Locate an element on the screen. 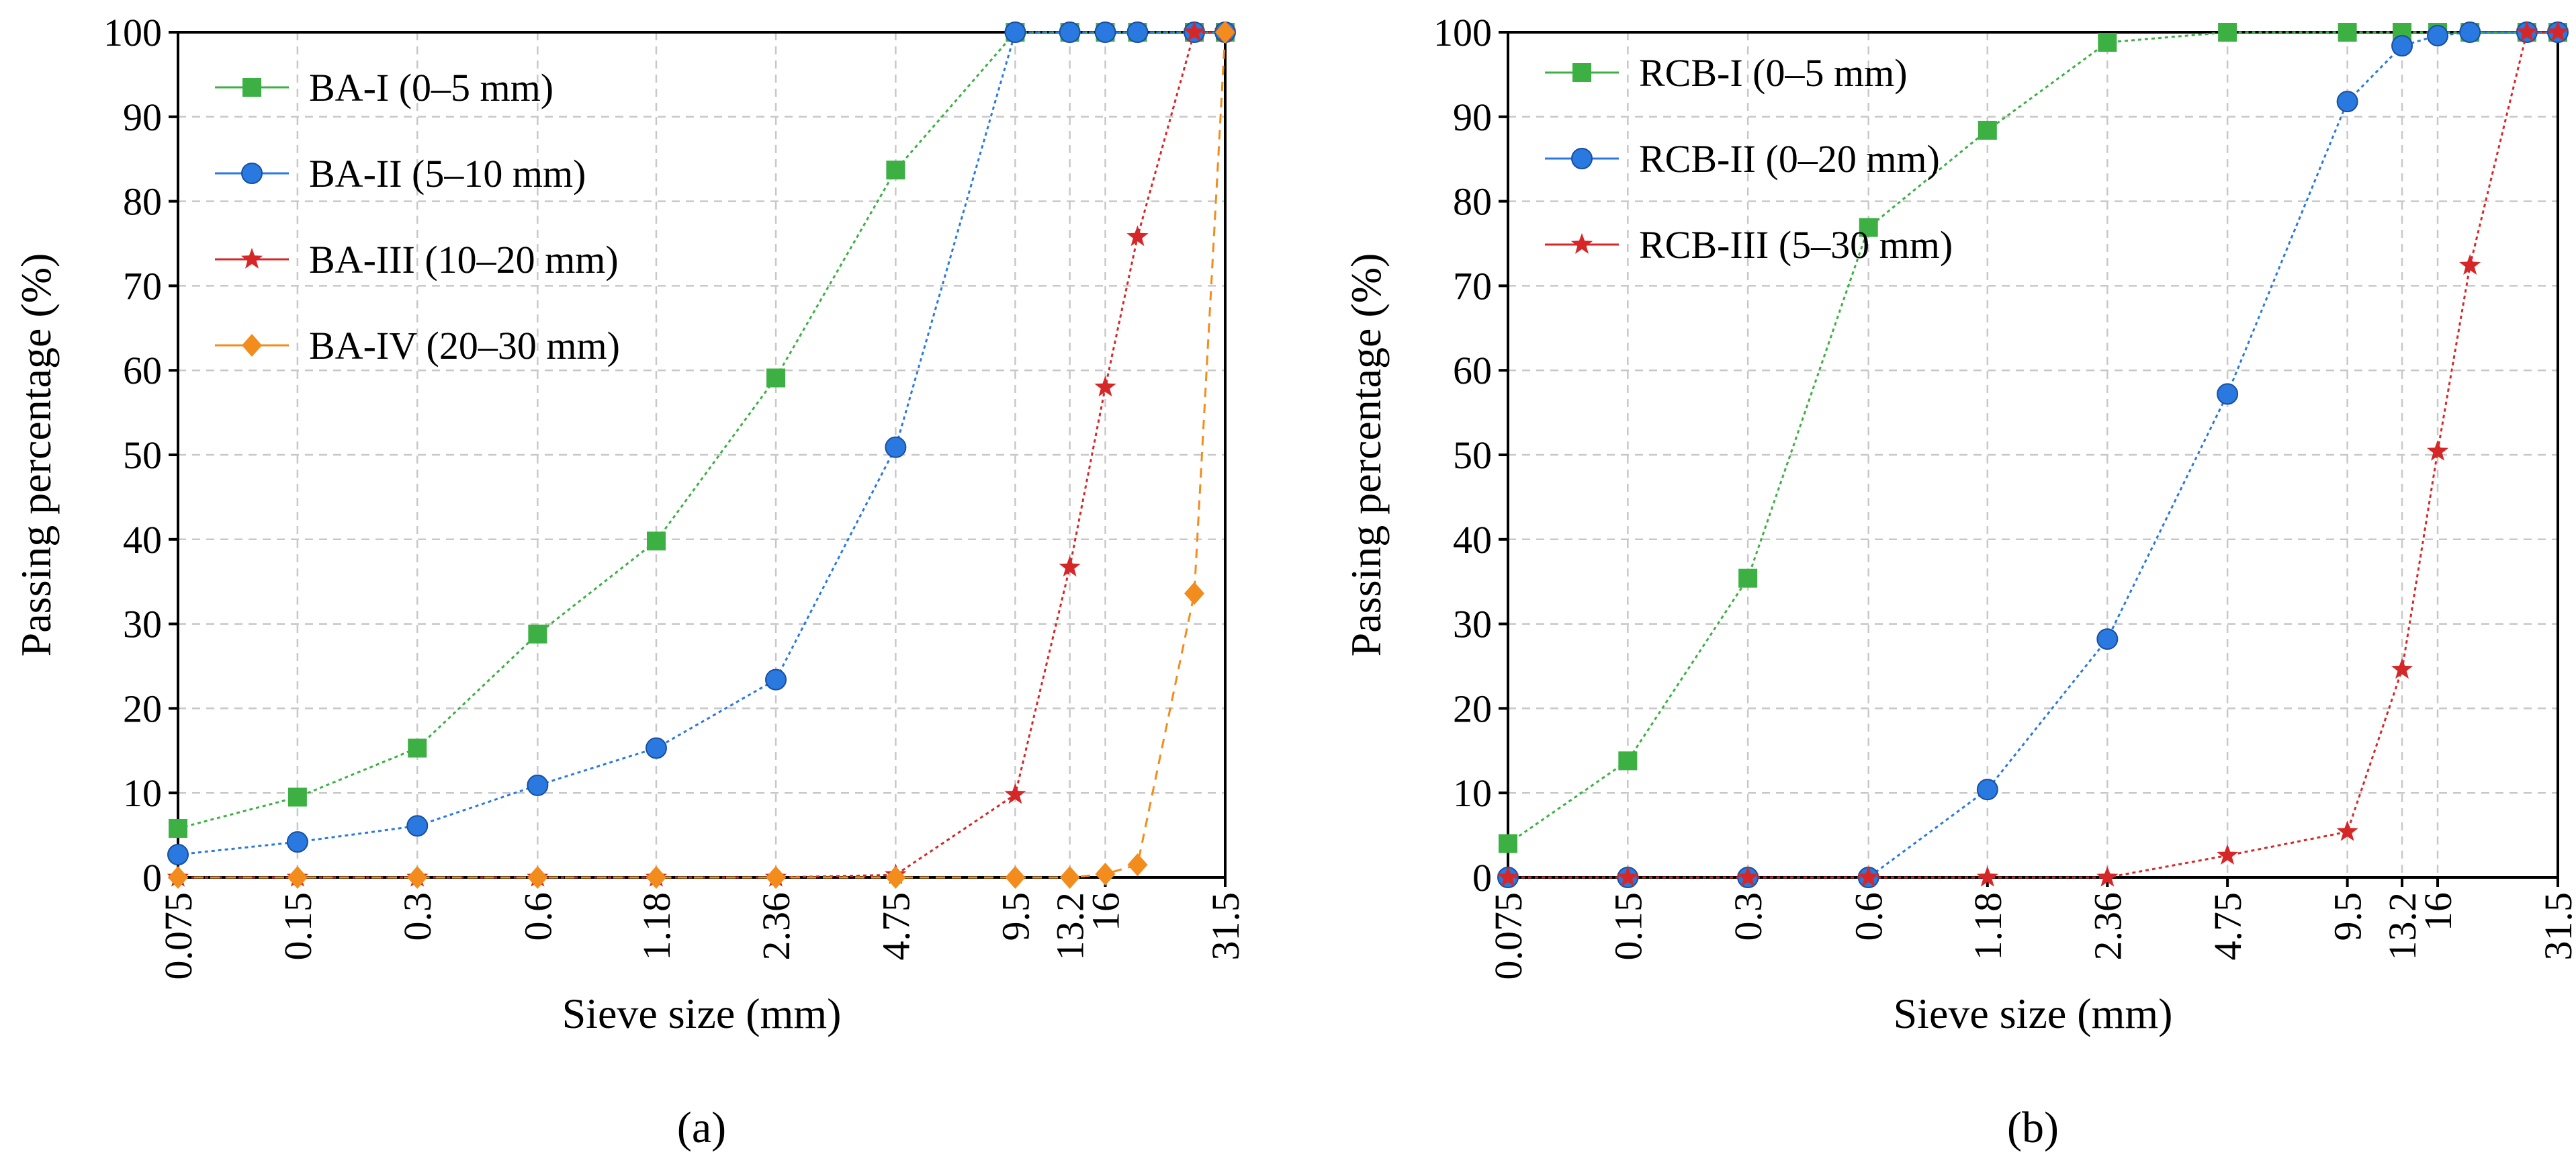 The width and height of the screenshot is (2576, 1167). legend-entry: BA-II (5–10 mm) is located at coordinates (448, 174).